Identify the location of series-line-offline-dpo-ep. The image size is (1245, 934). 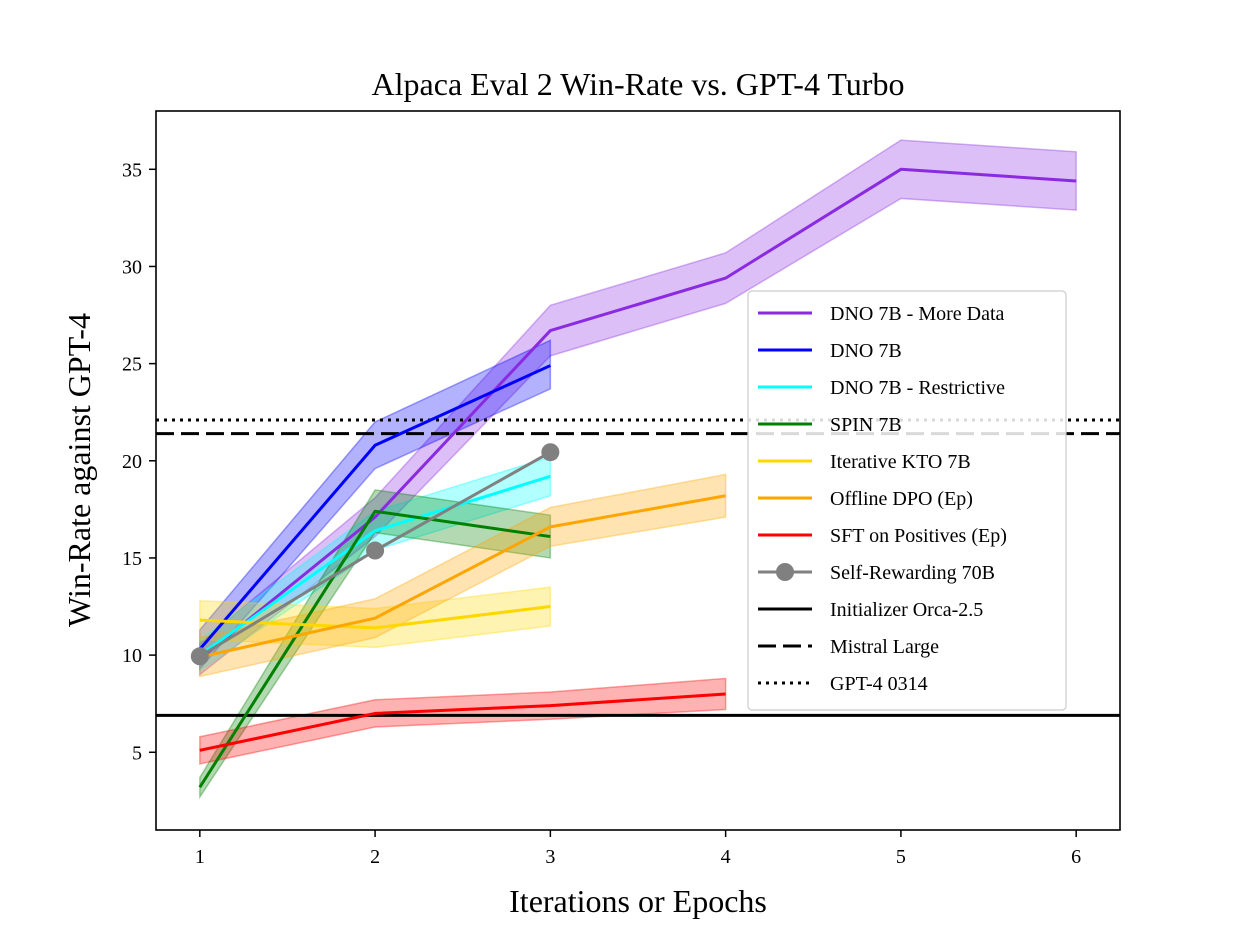
(462, 576).